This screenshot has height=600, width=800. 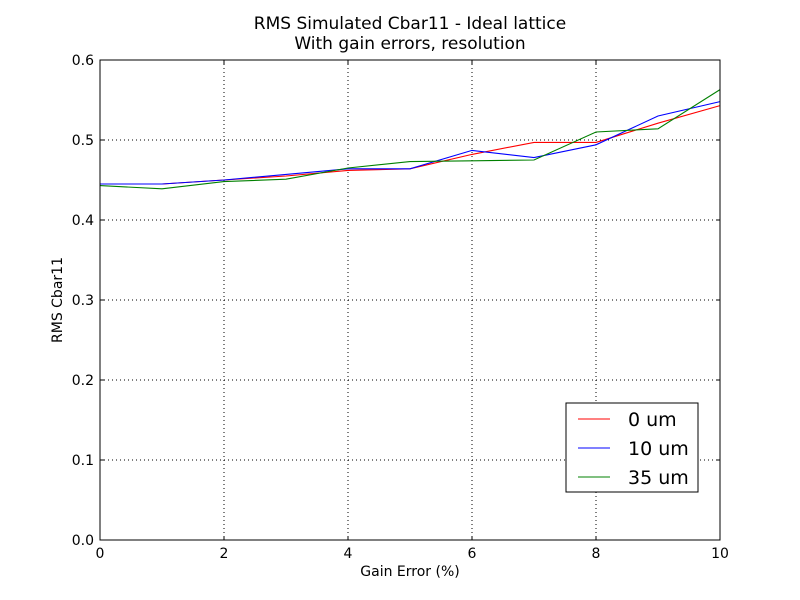 I want to click on legend: 0 um 10 um 35 um, so click(x=632, y=447).